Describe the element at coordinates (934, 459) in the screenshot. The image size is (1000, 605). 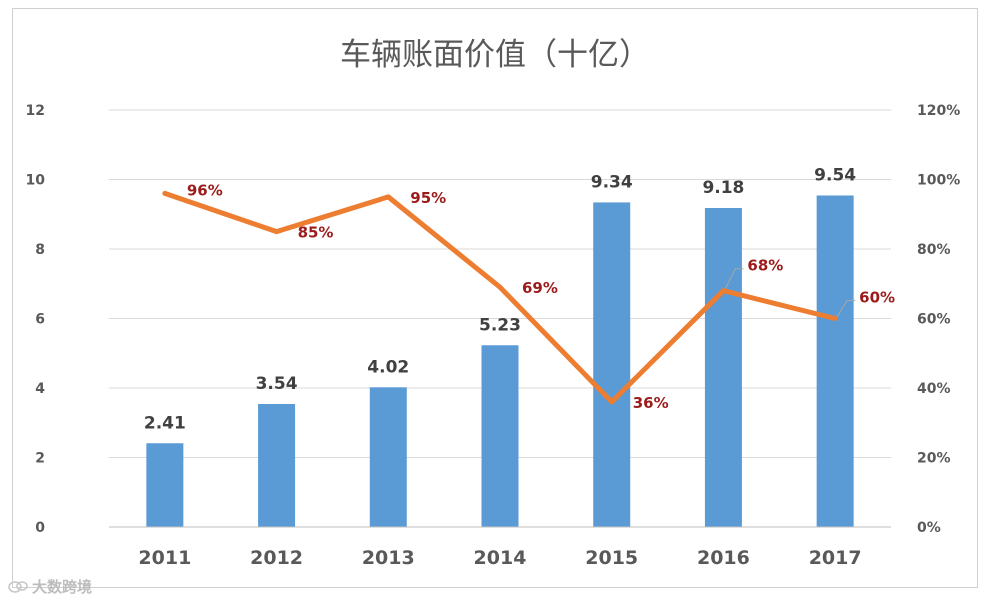
I see `y-right-tick-label: 20%` at that location.